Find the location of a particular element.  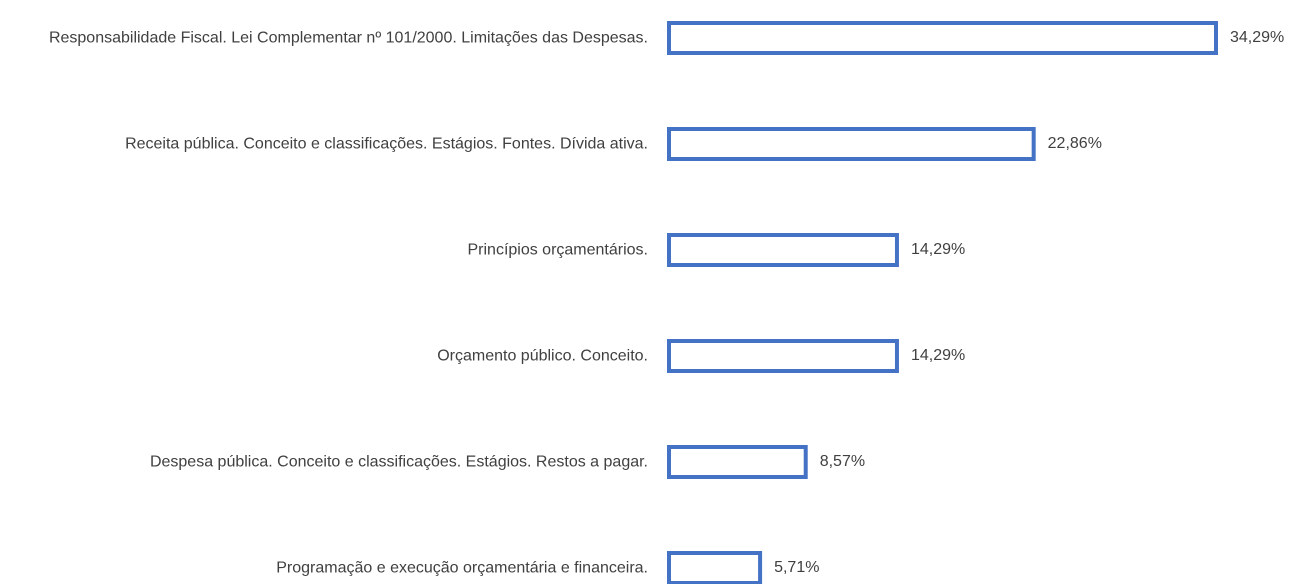

data-label: 22,86% is located at coordinates (1074, 143).